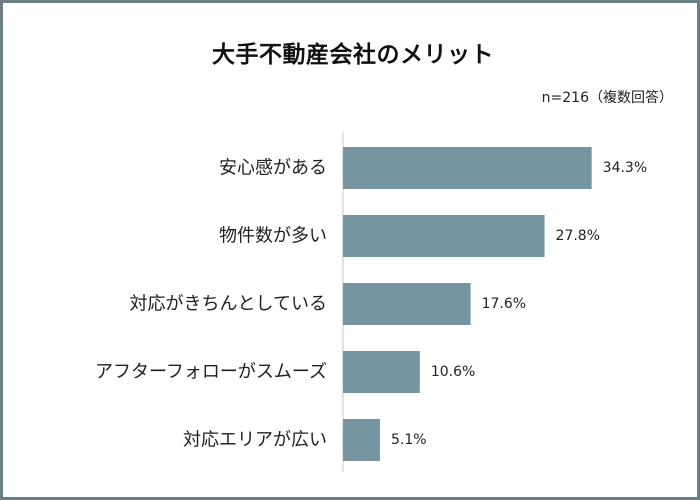 This screenshot has width=700, height=500. Describe the element at coordinates (578, 236) in the screenshot. I see `value-label-1: 27.8%` at that location.